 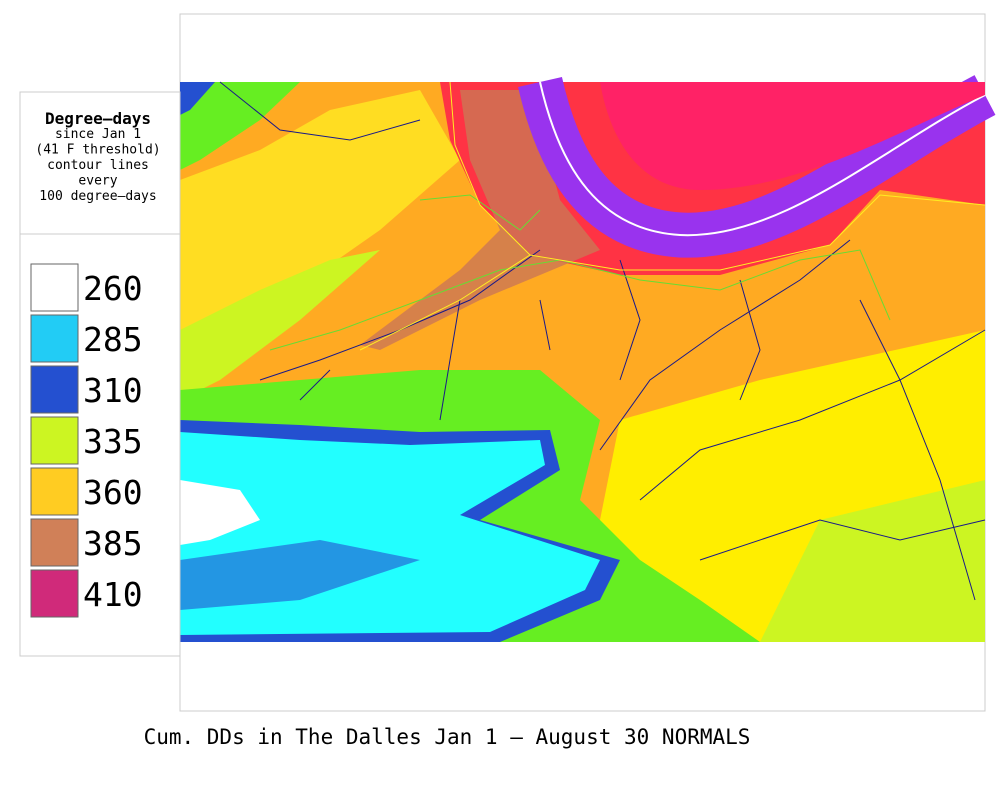 I want to click on river-edge, so click(x=762, y=159).